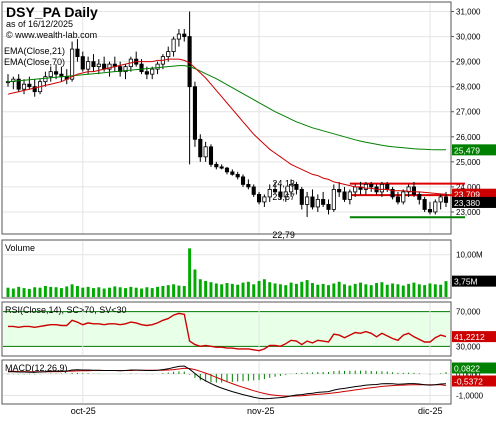  I want to click on x-tick-label: nov-25, so click(261, 411).